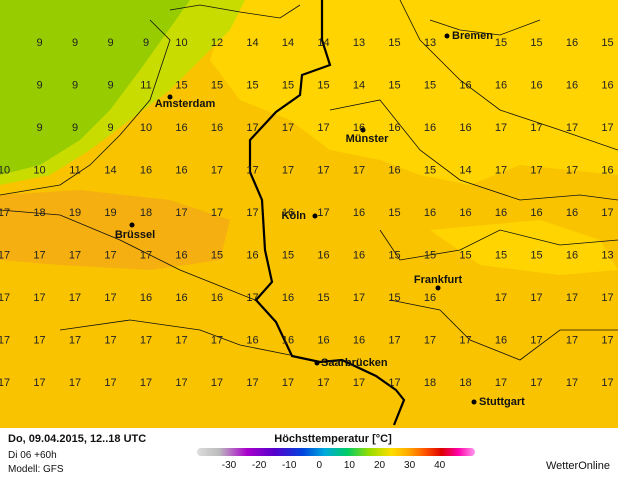 Image resolution: width=618 pixels, height=478 pixels. What do you see at coordinates (438, 280) in the screenshot?
I see `city-label: Frankfurt` at bounding box center [438, 280].